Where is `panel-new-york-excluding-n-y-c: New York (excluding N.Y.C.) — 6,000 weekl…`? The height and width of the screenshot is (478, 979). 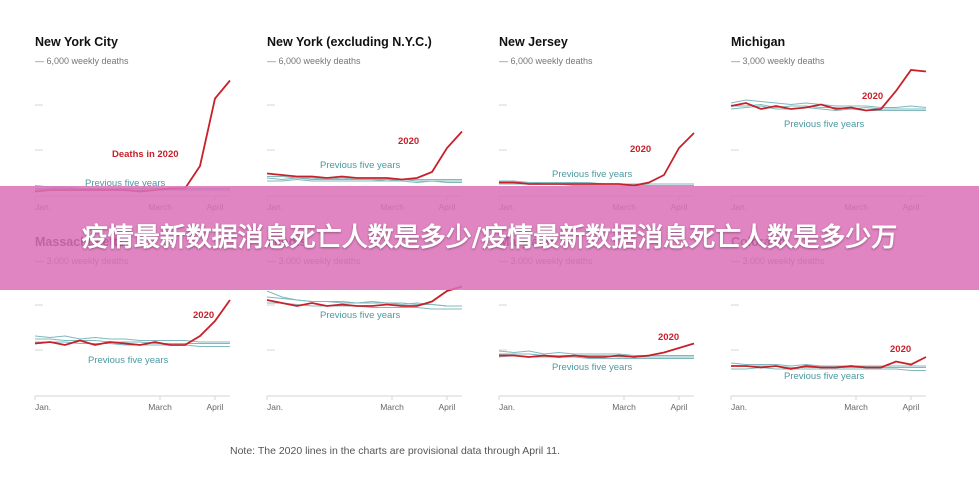
panel-new-york-excluding-n-y-c: New York (excluding N.Y.C.) — 6,000 weekl… is located at coordinates (364, 123).